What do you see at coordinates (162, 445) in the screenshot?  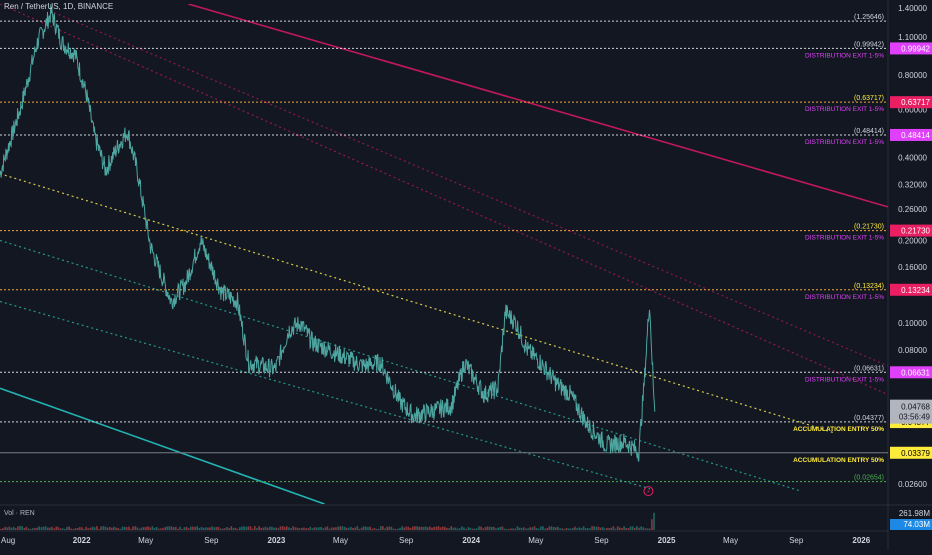 I see `trendline-cyan-solid` at bounding box center [162, 445].